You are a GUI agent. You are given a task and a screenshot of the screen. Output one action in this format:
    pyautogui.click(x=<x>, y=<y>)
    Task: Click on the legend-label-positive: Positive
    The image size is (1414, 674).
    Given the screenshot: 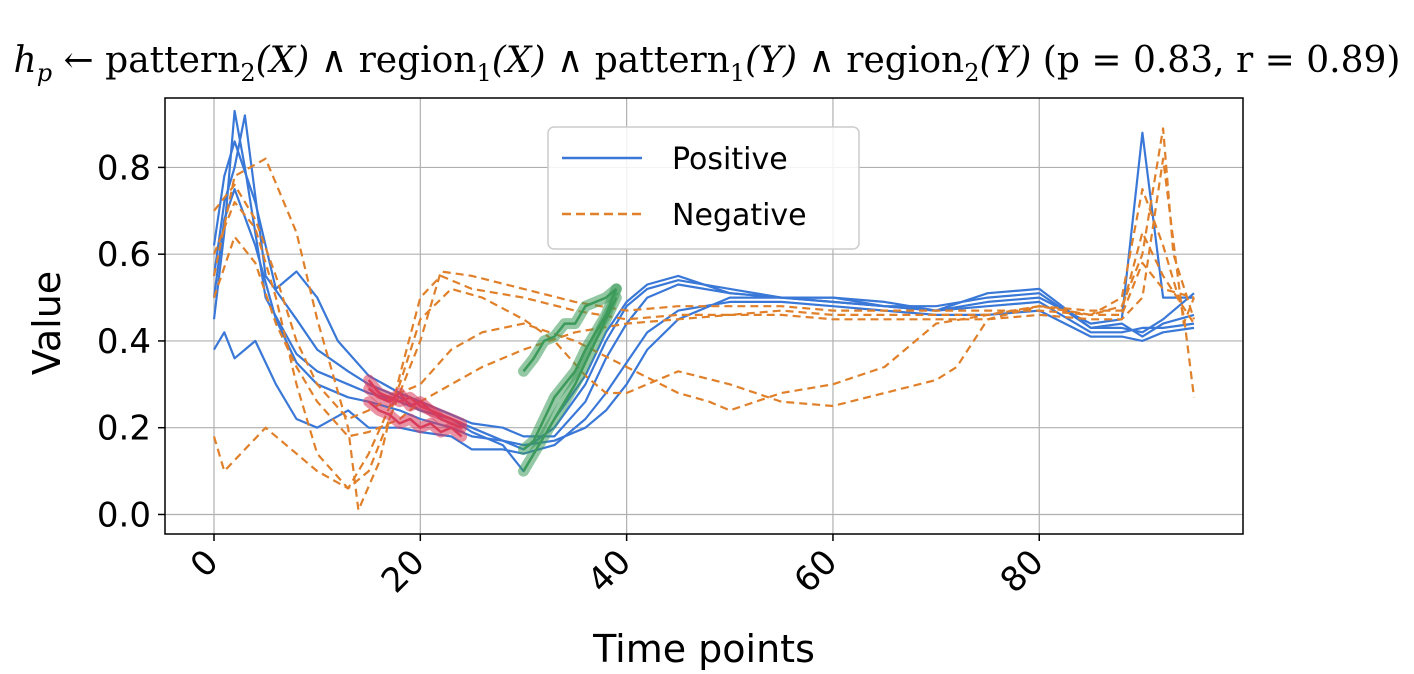 What is the action you would take?
    pyautogui.click(x=730, y=159)
    